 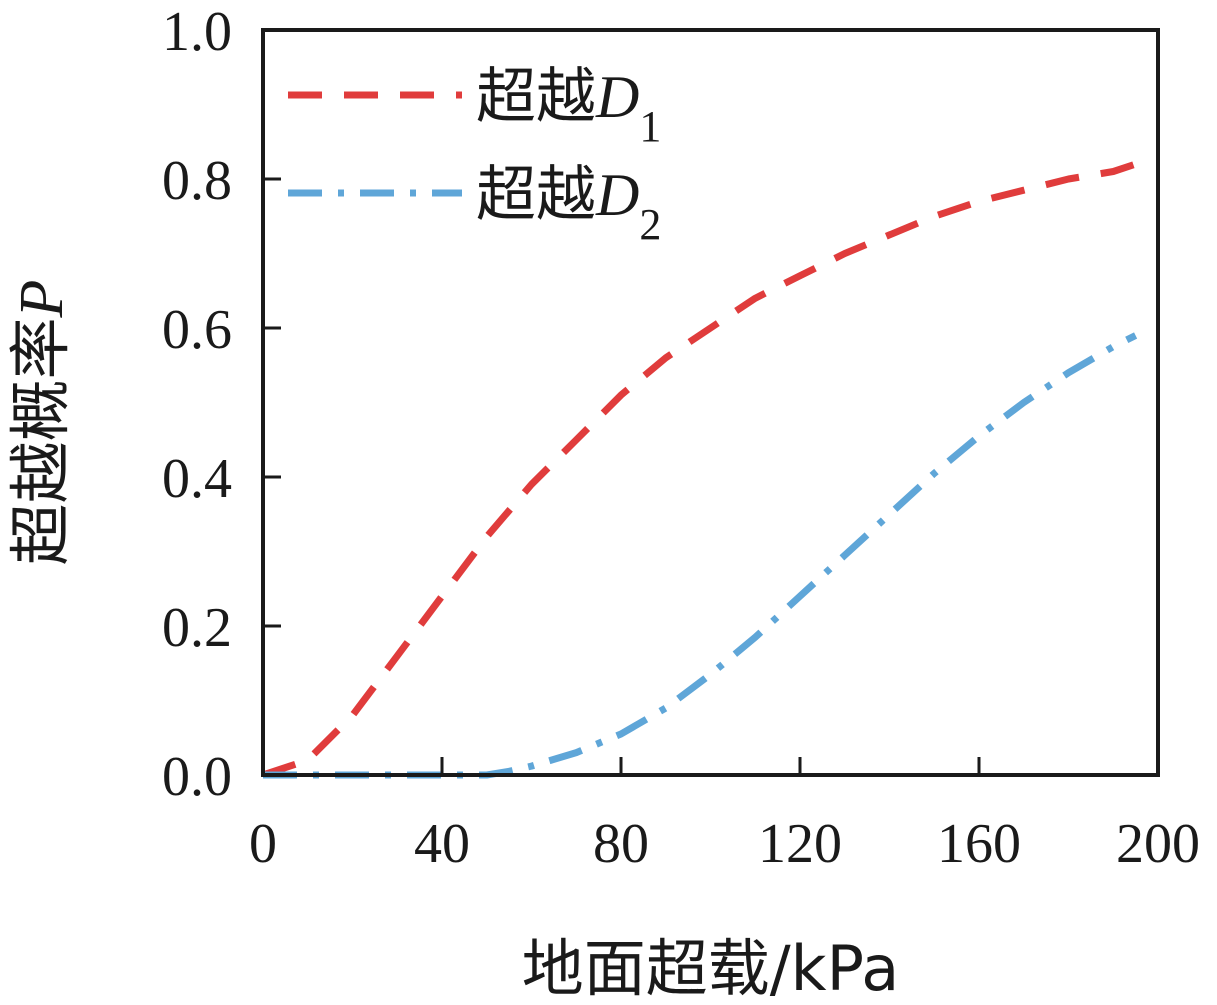 I want to click on legend-label-1: 超越D1, so click(x=568, y=106).